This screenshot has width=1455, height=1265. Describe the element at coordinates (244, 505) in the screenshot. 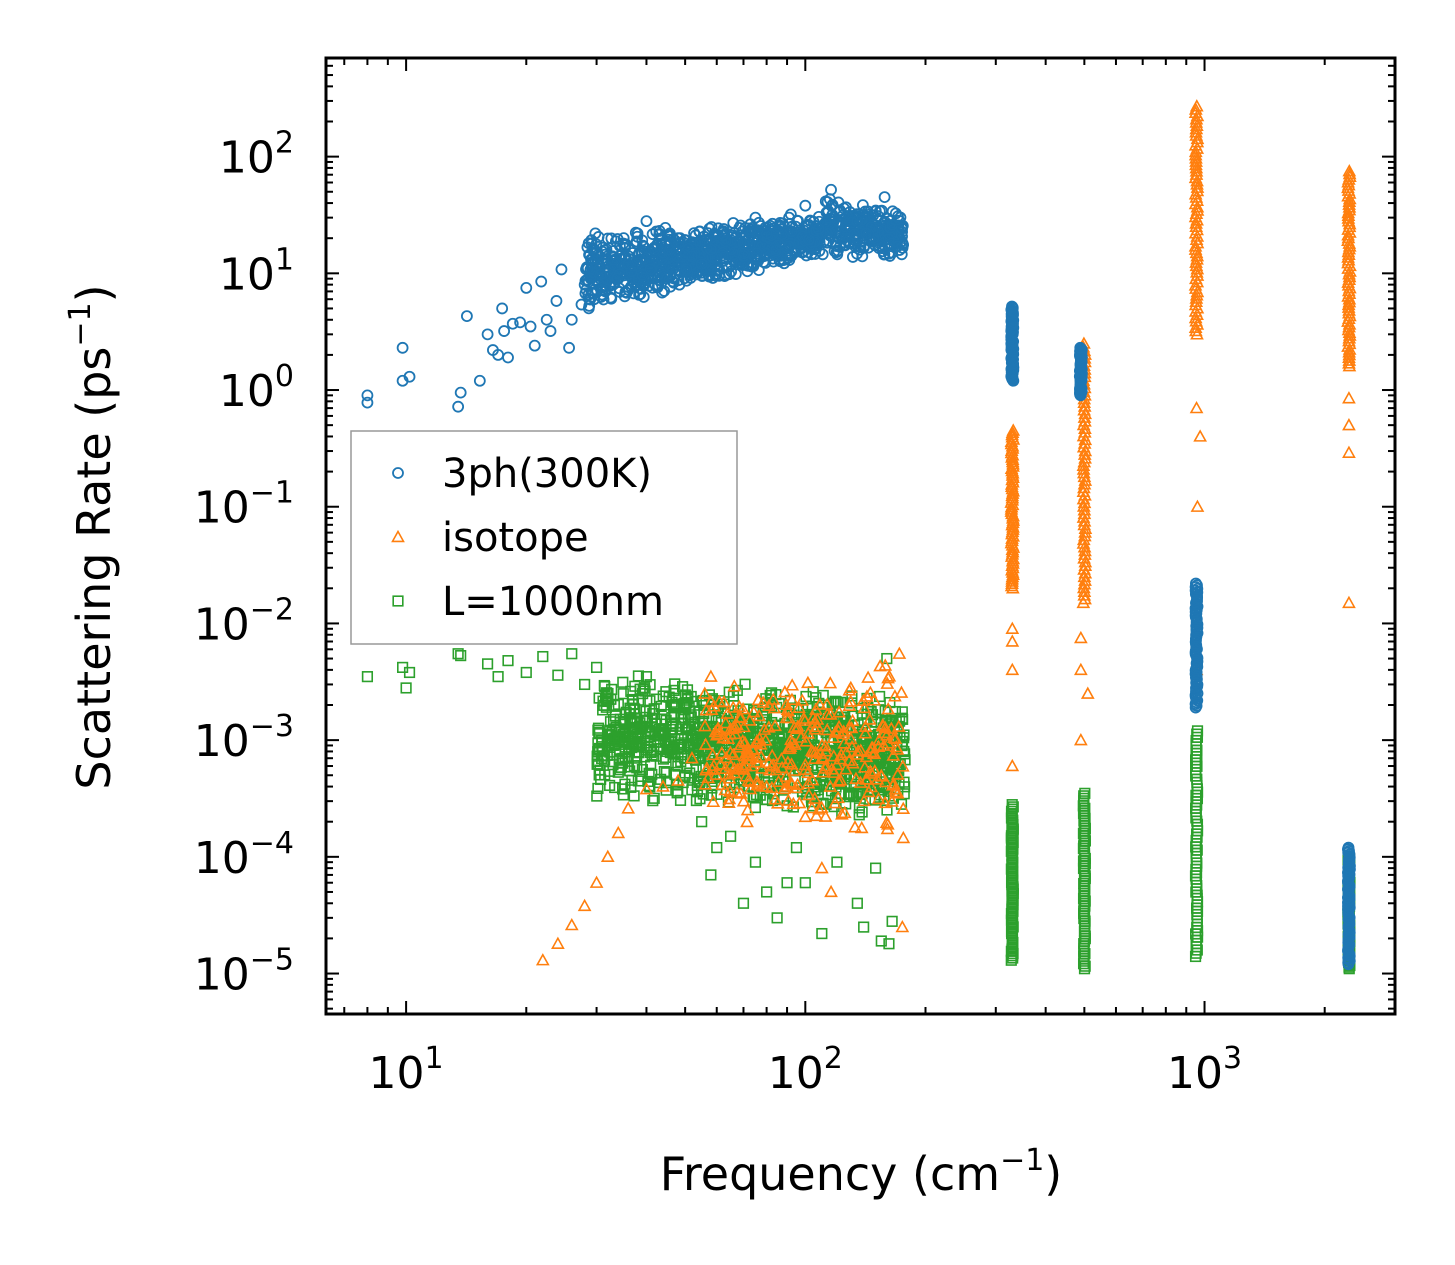

I see `y-tick-label: 10⁻¹` at that location.